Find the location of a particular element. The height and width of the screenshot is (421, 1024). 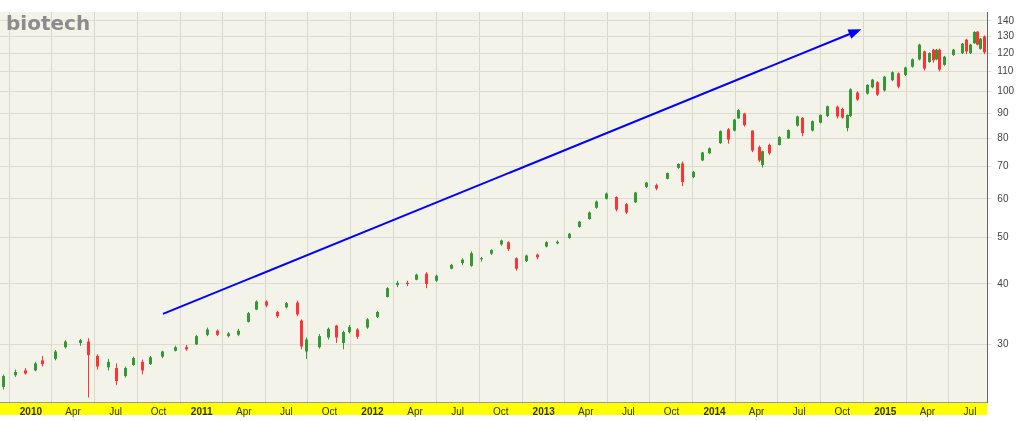

y-tick-label: 110 is located at coordinates (1005, 71).